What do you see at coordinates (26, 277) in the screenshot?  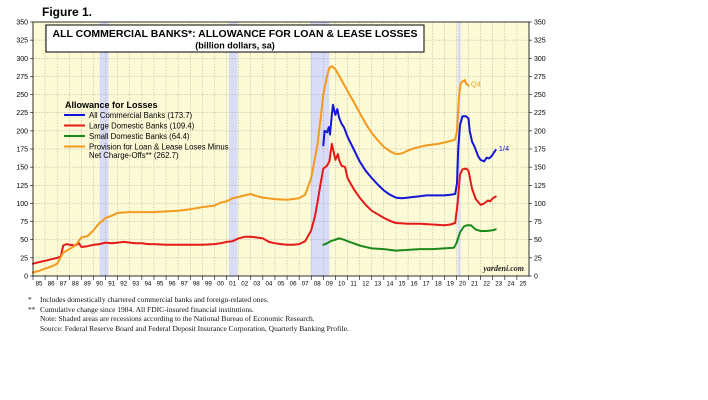 I see `y-tick-label-left: 0` at bounding box center [26, 277].